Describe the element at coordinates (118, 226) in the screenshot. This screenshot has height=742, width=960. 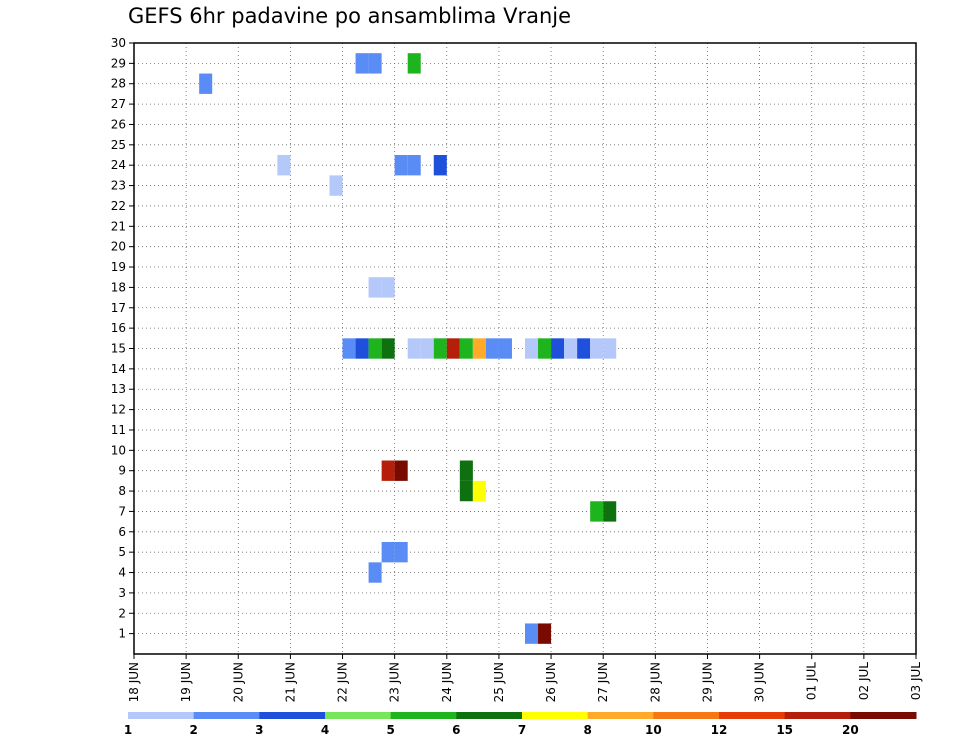
I see `y-tick-label: 21` at that location.